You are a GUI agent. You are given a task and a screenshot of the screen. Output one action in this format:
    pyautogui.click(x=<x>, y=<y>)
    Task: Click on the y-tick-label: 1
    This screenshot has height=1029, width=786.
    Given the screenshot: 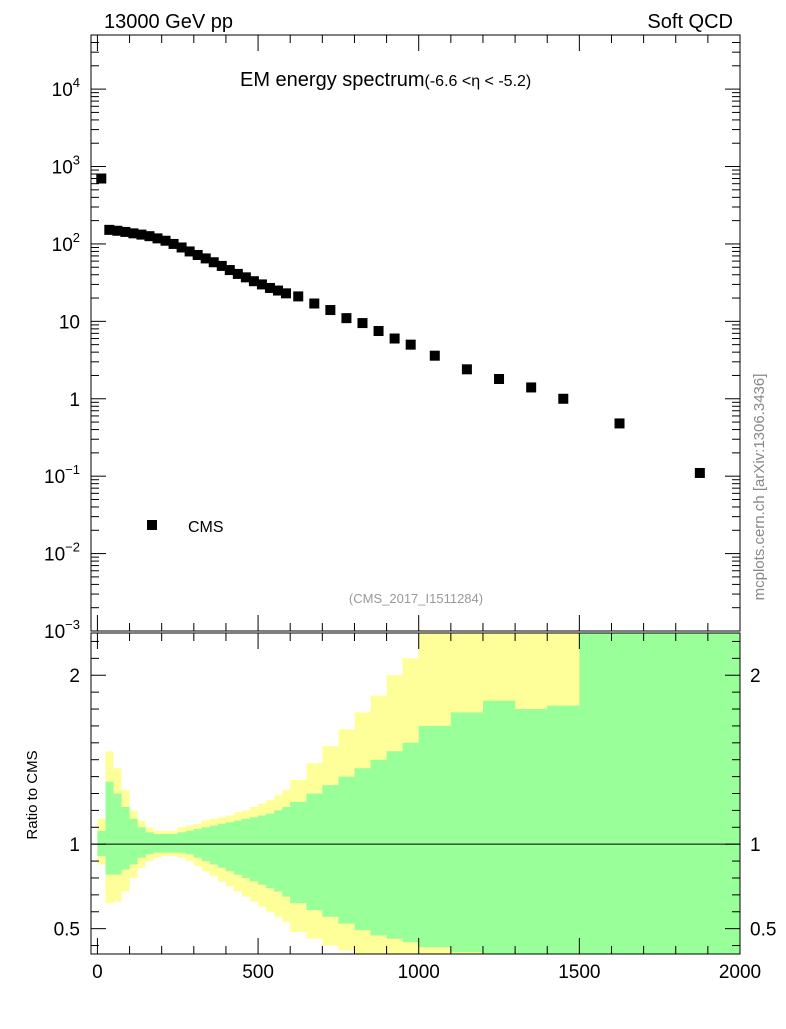 What is the action you would take?
    pyautogui.click(x=74, y=400)
    